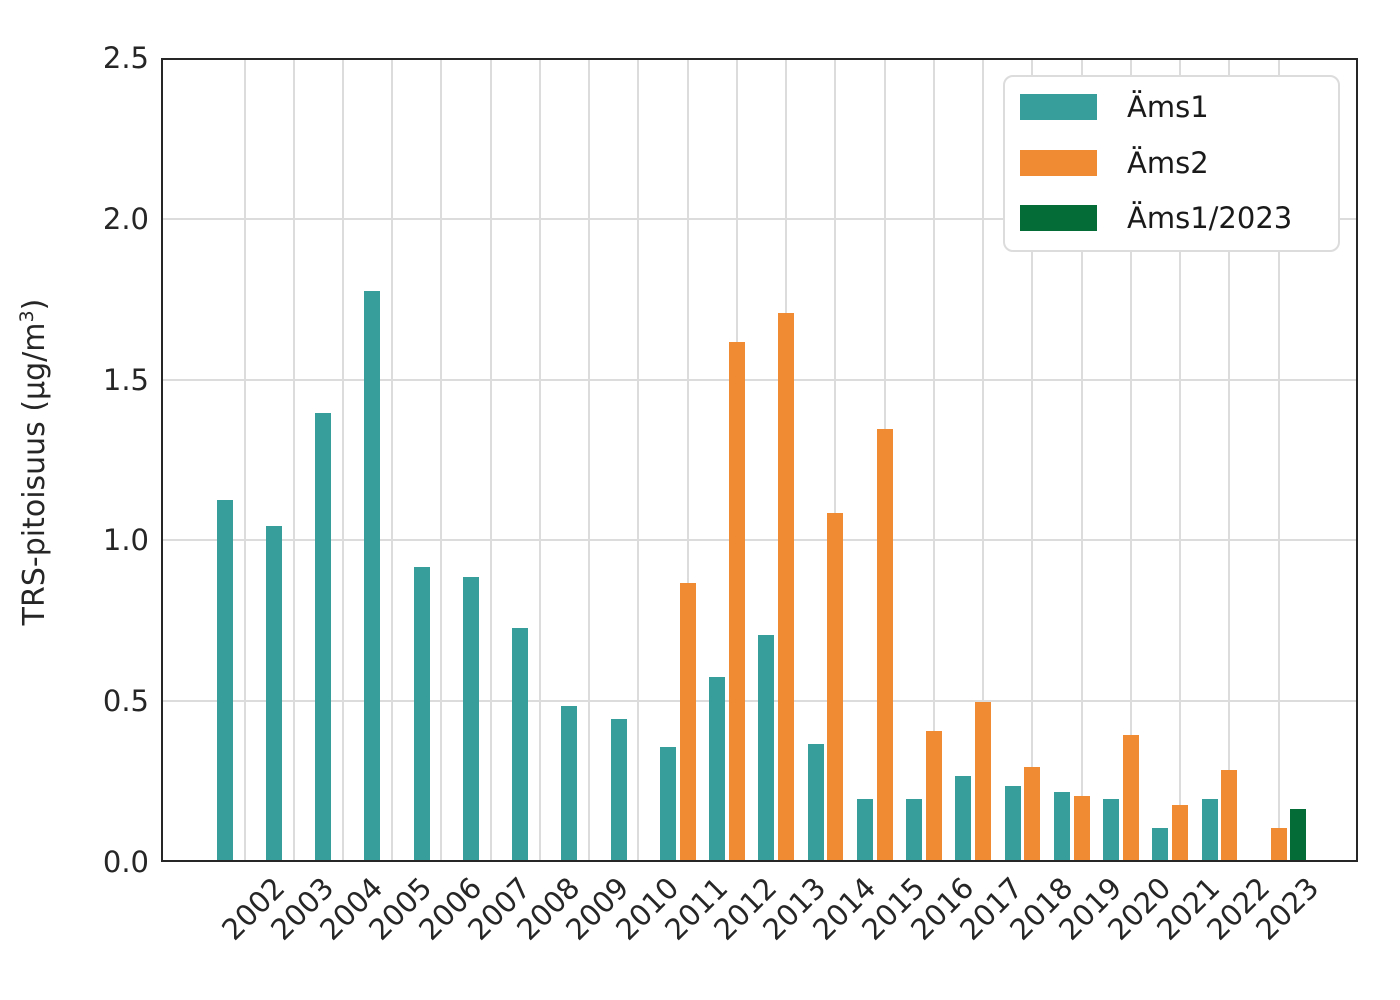 The image size is (1400, 1000). What do you see at coordinates (224, 679) in the screenshot?
I see `bar--ms1-2002` at bounding box center [224, 679].